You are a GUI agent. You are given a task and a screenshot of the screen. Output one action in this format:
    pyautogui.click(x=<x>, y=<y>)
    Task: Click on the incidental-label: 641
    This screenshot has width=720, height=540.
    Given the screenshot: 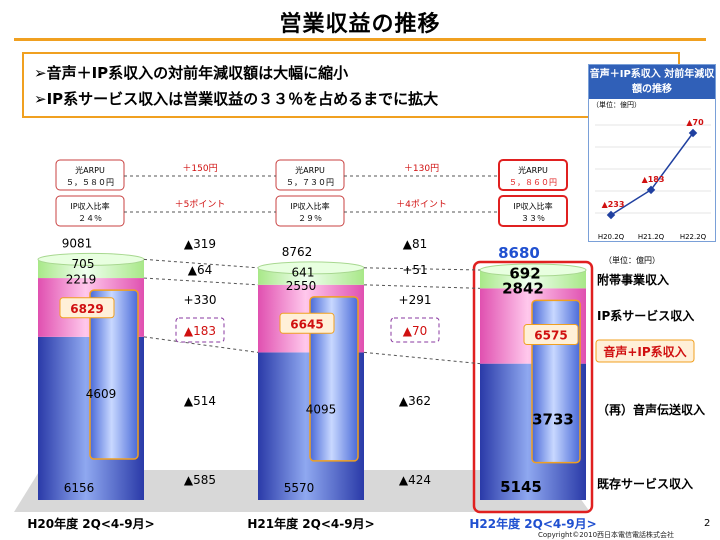 What is the action you would take?
    pyautogui.click(x=303, y=272)
    